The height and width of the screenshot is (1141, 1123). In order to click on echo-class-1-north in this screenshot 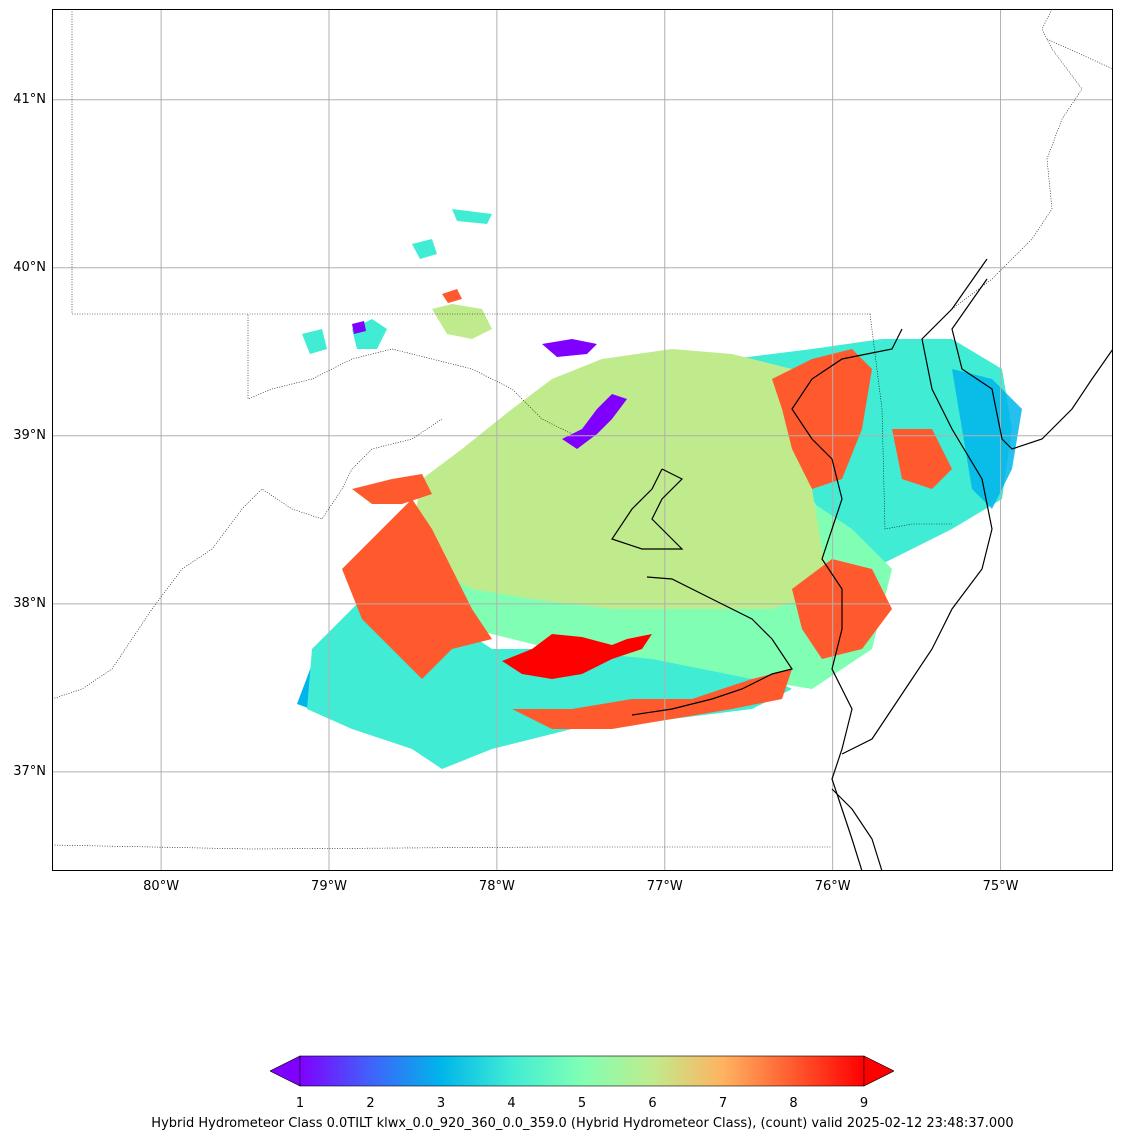, I will do `click(594, 421)`.